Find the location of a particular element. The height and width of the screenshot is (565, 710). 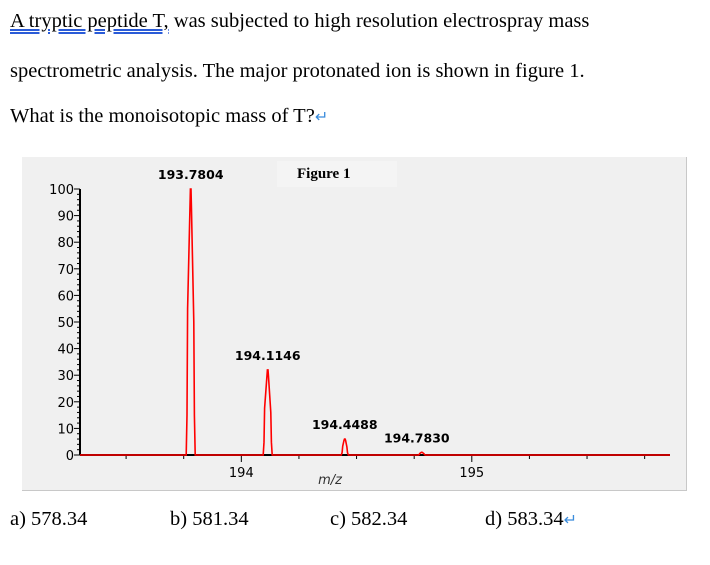

y-tick-label: 60 is located at coordinates (65, 296).